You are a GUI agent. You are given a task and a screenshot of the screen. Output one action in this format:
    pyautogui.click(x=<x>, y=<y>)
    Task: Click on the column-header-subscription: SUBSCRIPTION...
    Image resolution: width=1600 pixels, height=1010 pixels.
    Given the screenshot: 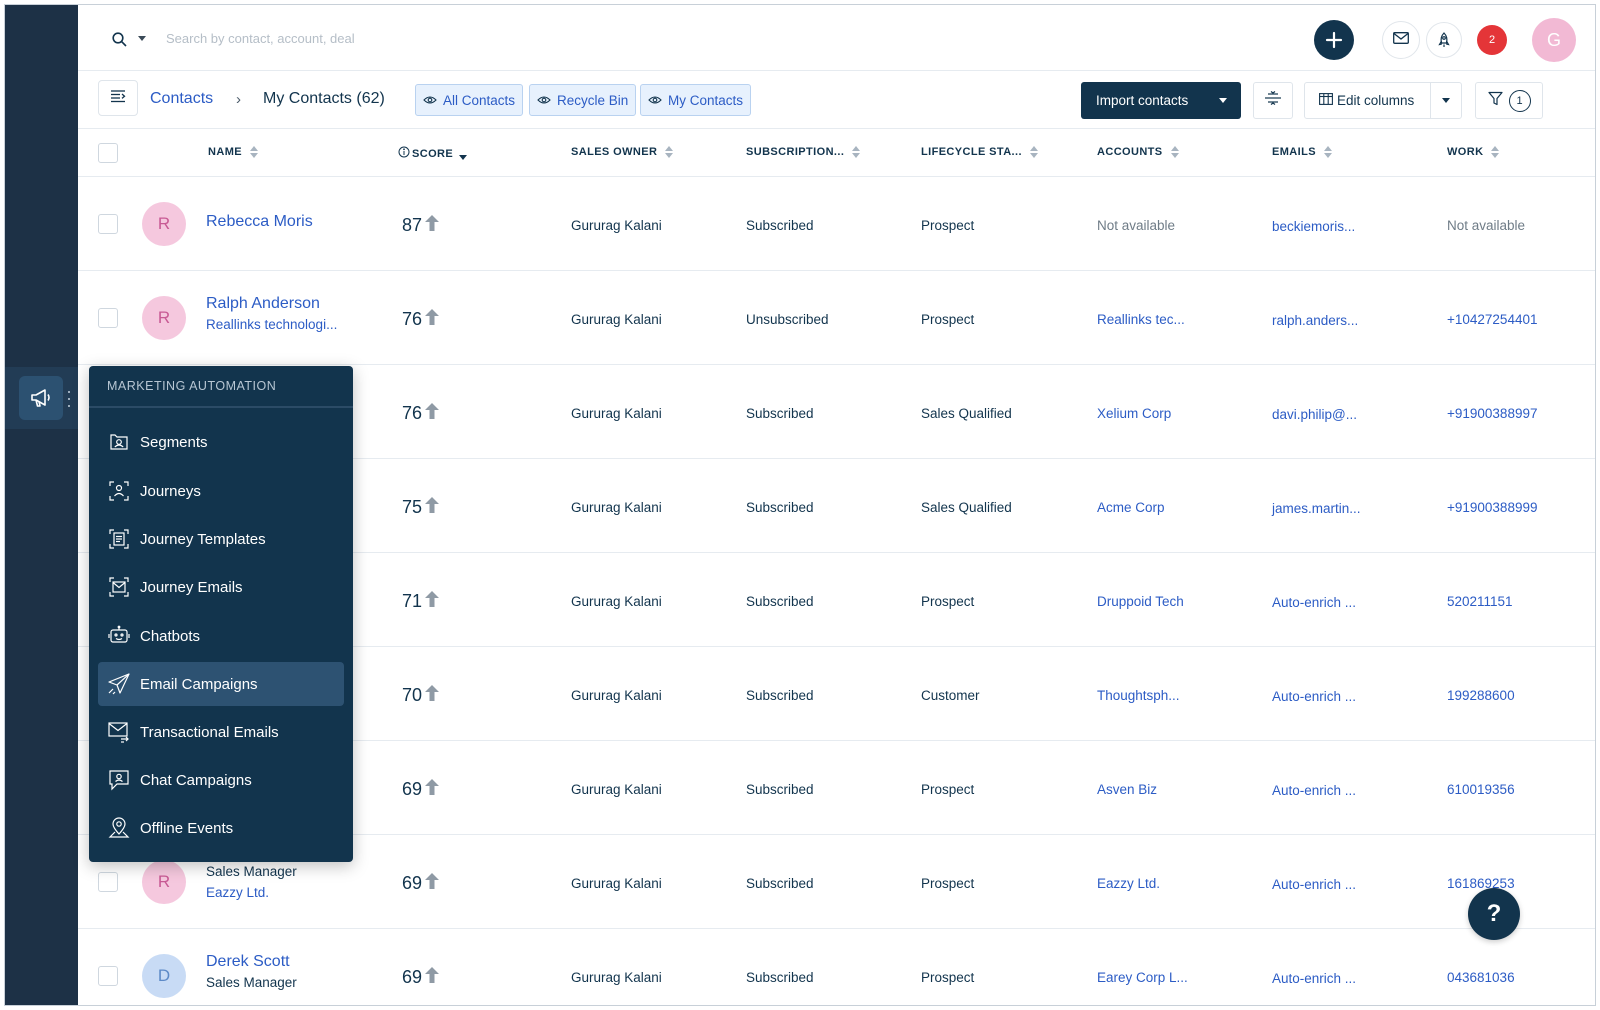 What is the action you would take?
    pyautogui.click(x=803, y=152)
    